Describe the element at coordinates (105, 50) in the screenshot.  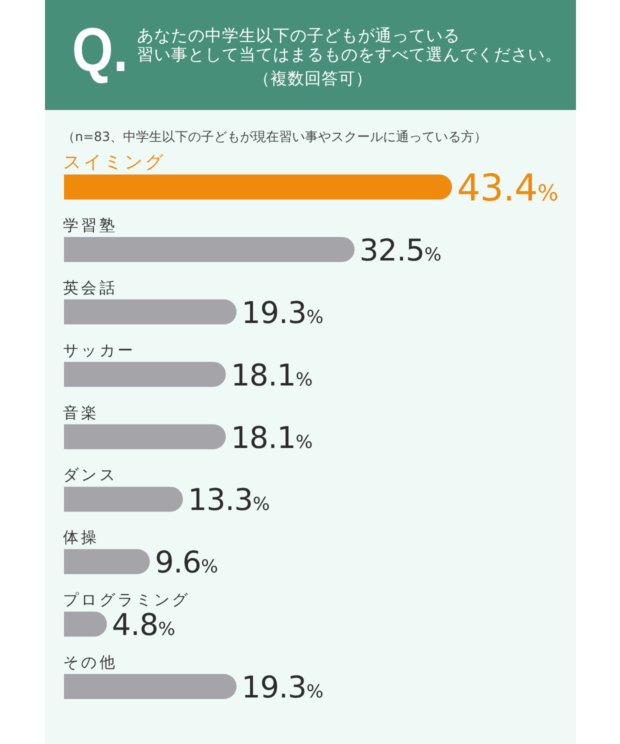
I see `text: Q.` at that location.